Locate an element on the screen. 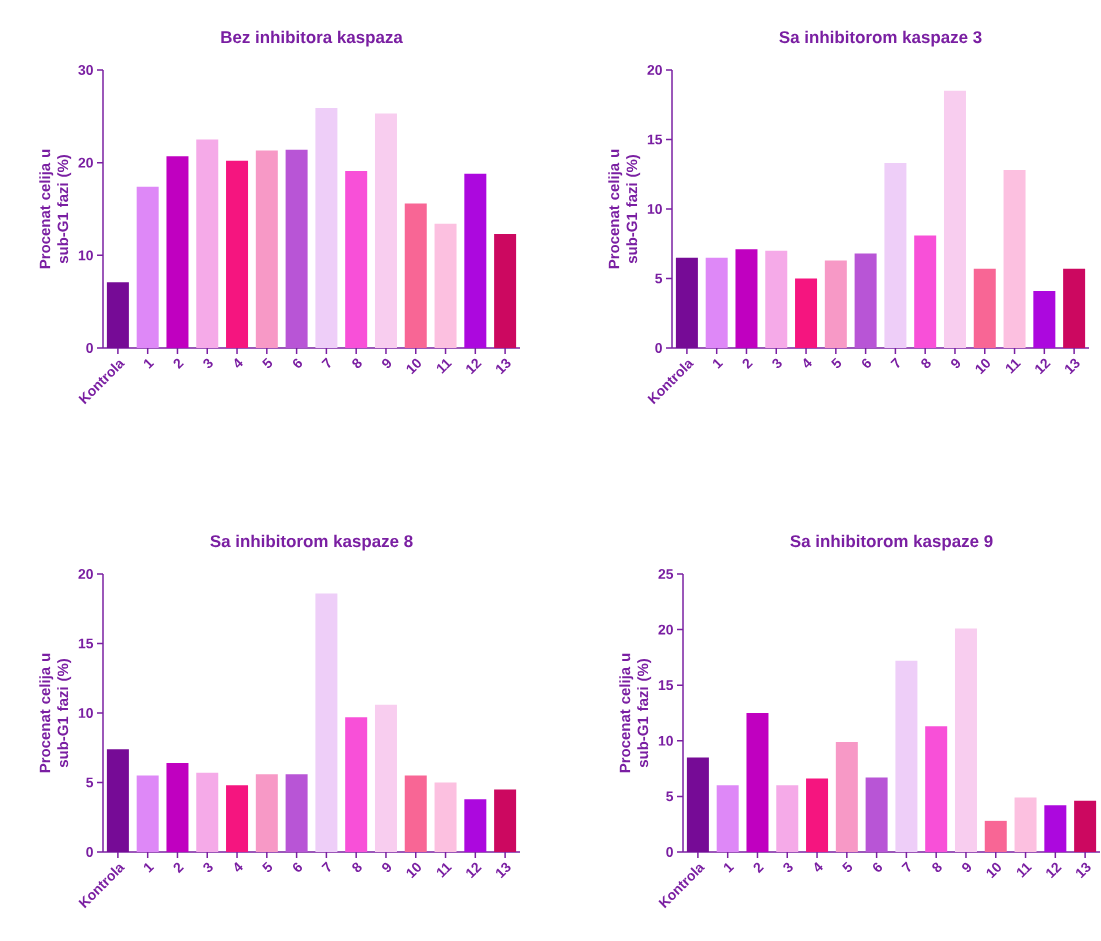 The height and width of the screenshot is (941, 1101). chart-title: Sa inhibitorom kaspaze 9 is located at coordinates (891, 542).